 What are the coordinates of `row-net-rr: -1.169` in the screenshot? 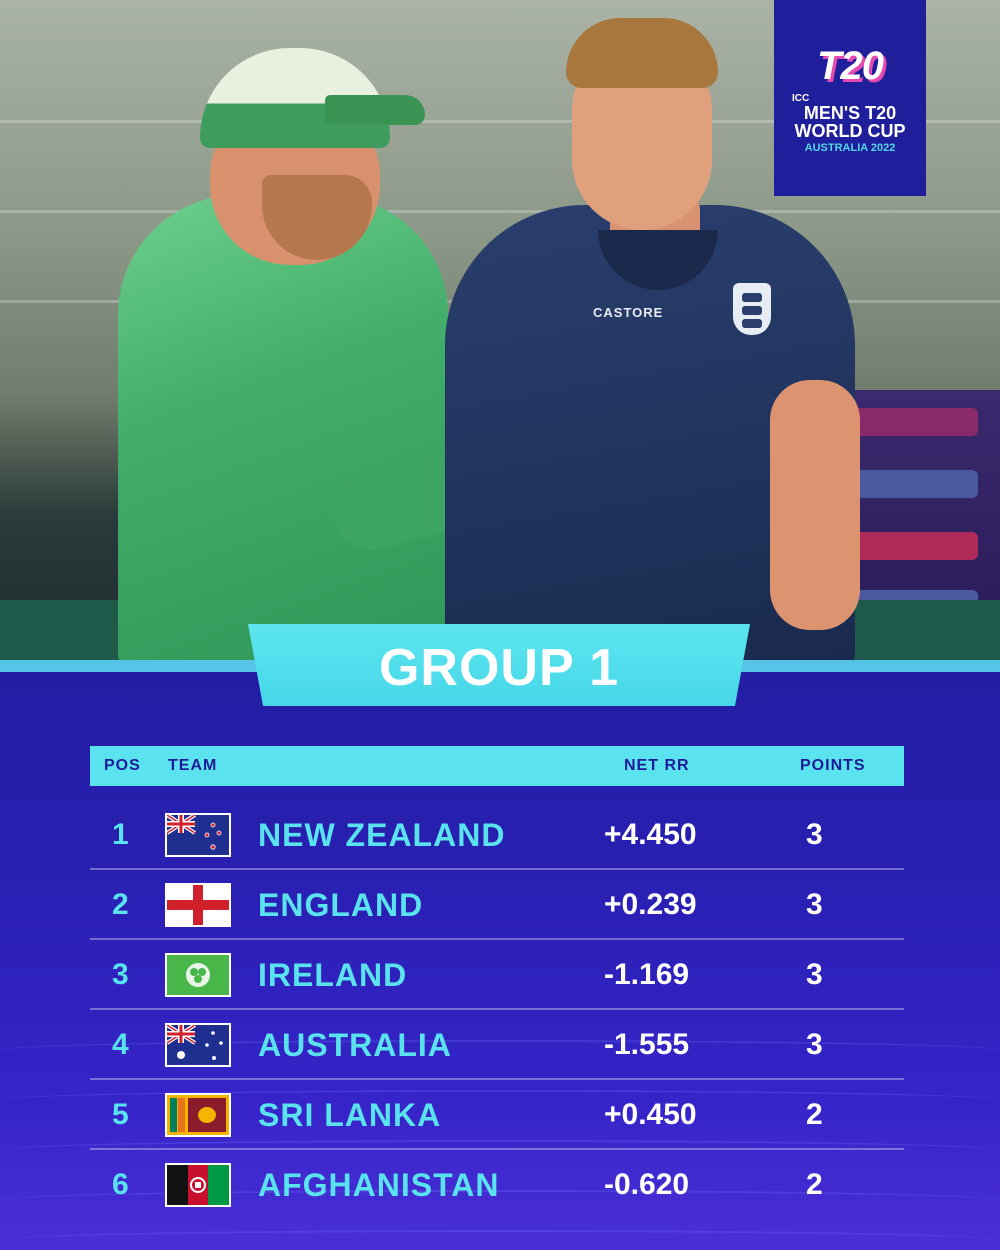 It's located at (647, 974).